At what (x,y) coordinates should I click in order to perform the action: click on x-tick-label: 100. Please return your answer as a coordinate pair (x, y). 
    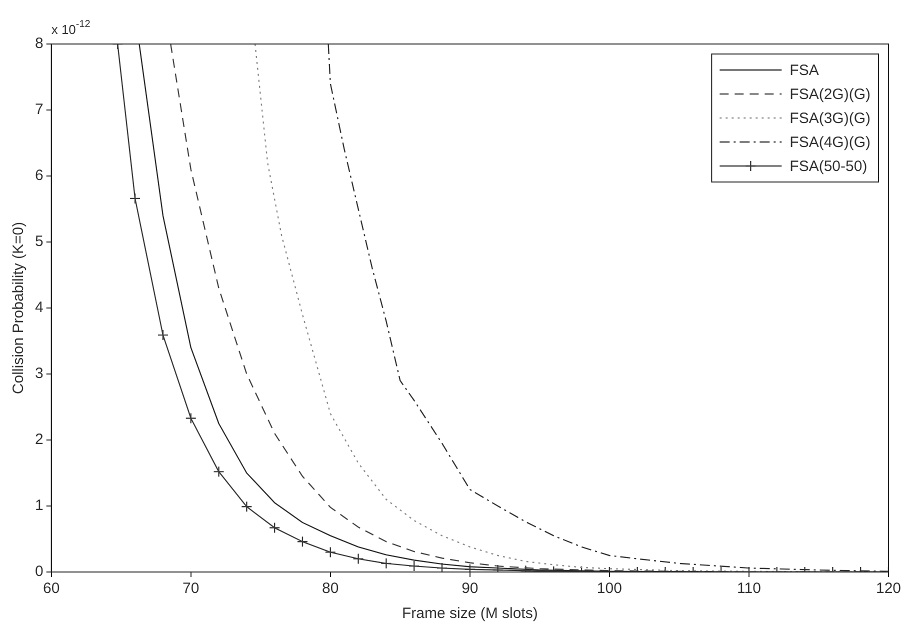
    Looking at the image, I should click on (609, 589).